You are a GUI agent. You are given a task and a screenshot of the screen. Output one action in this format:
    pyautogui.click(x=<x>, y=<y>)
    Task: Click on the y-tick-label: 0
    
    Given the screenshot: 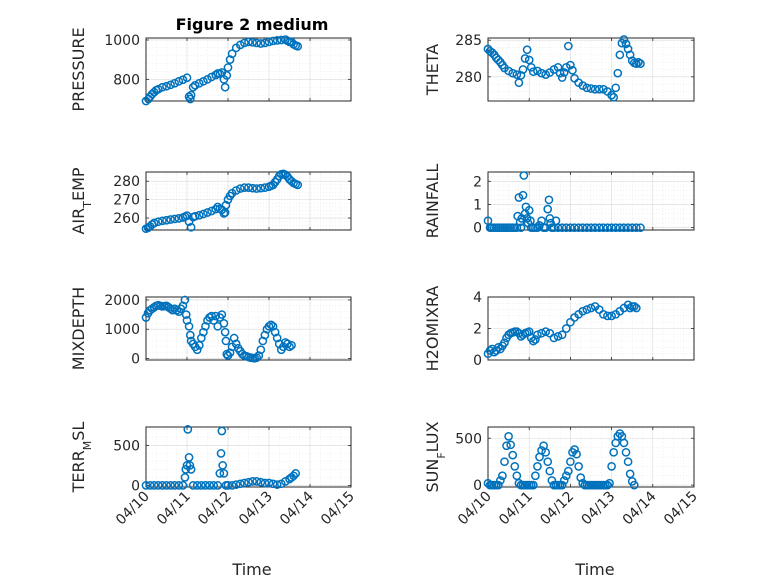 What is the action you would take?
    pyautogui.click(x=135, y=360)
    